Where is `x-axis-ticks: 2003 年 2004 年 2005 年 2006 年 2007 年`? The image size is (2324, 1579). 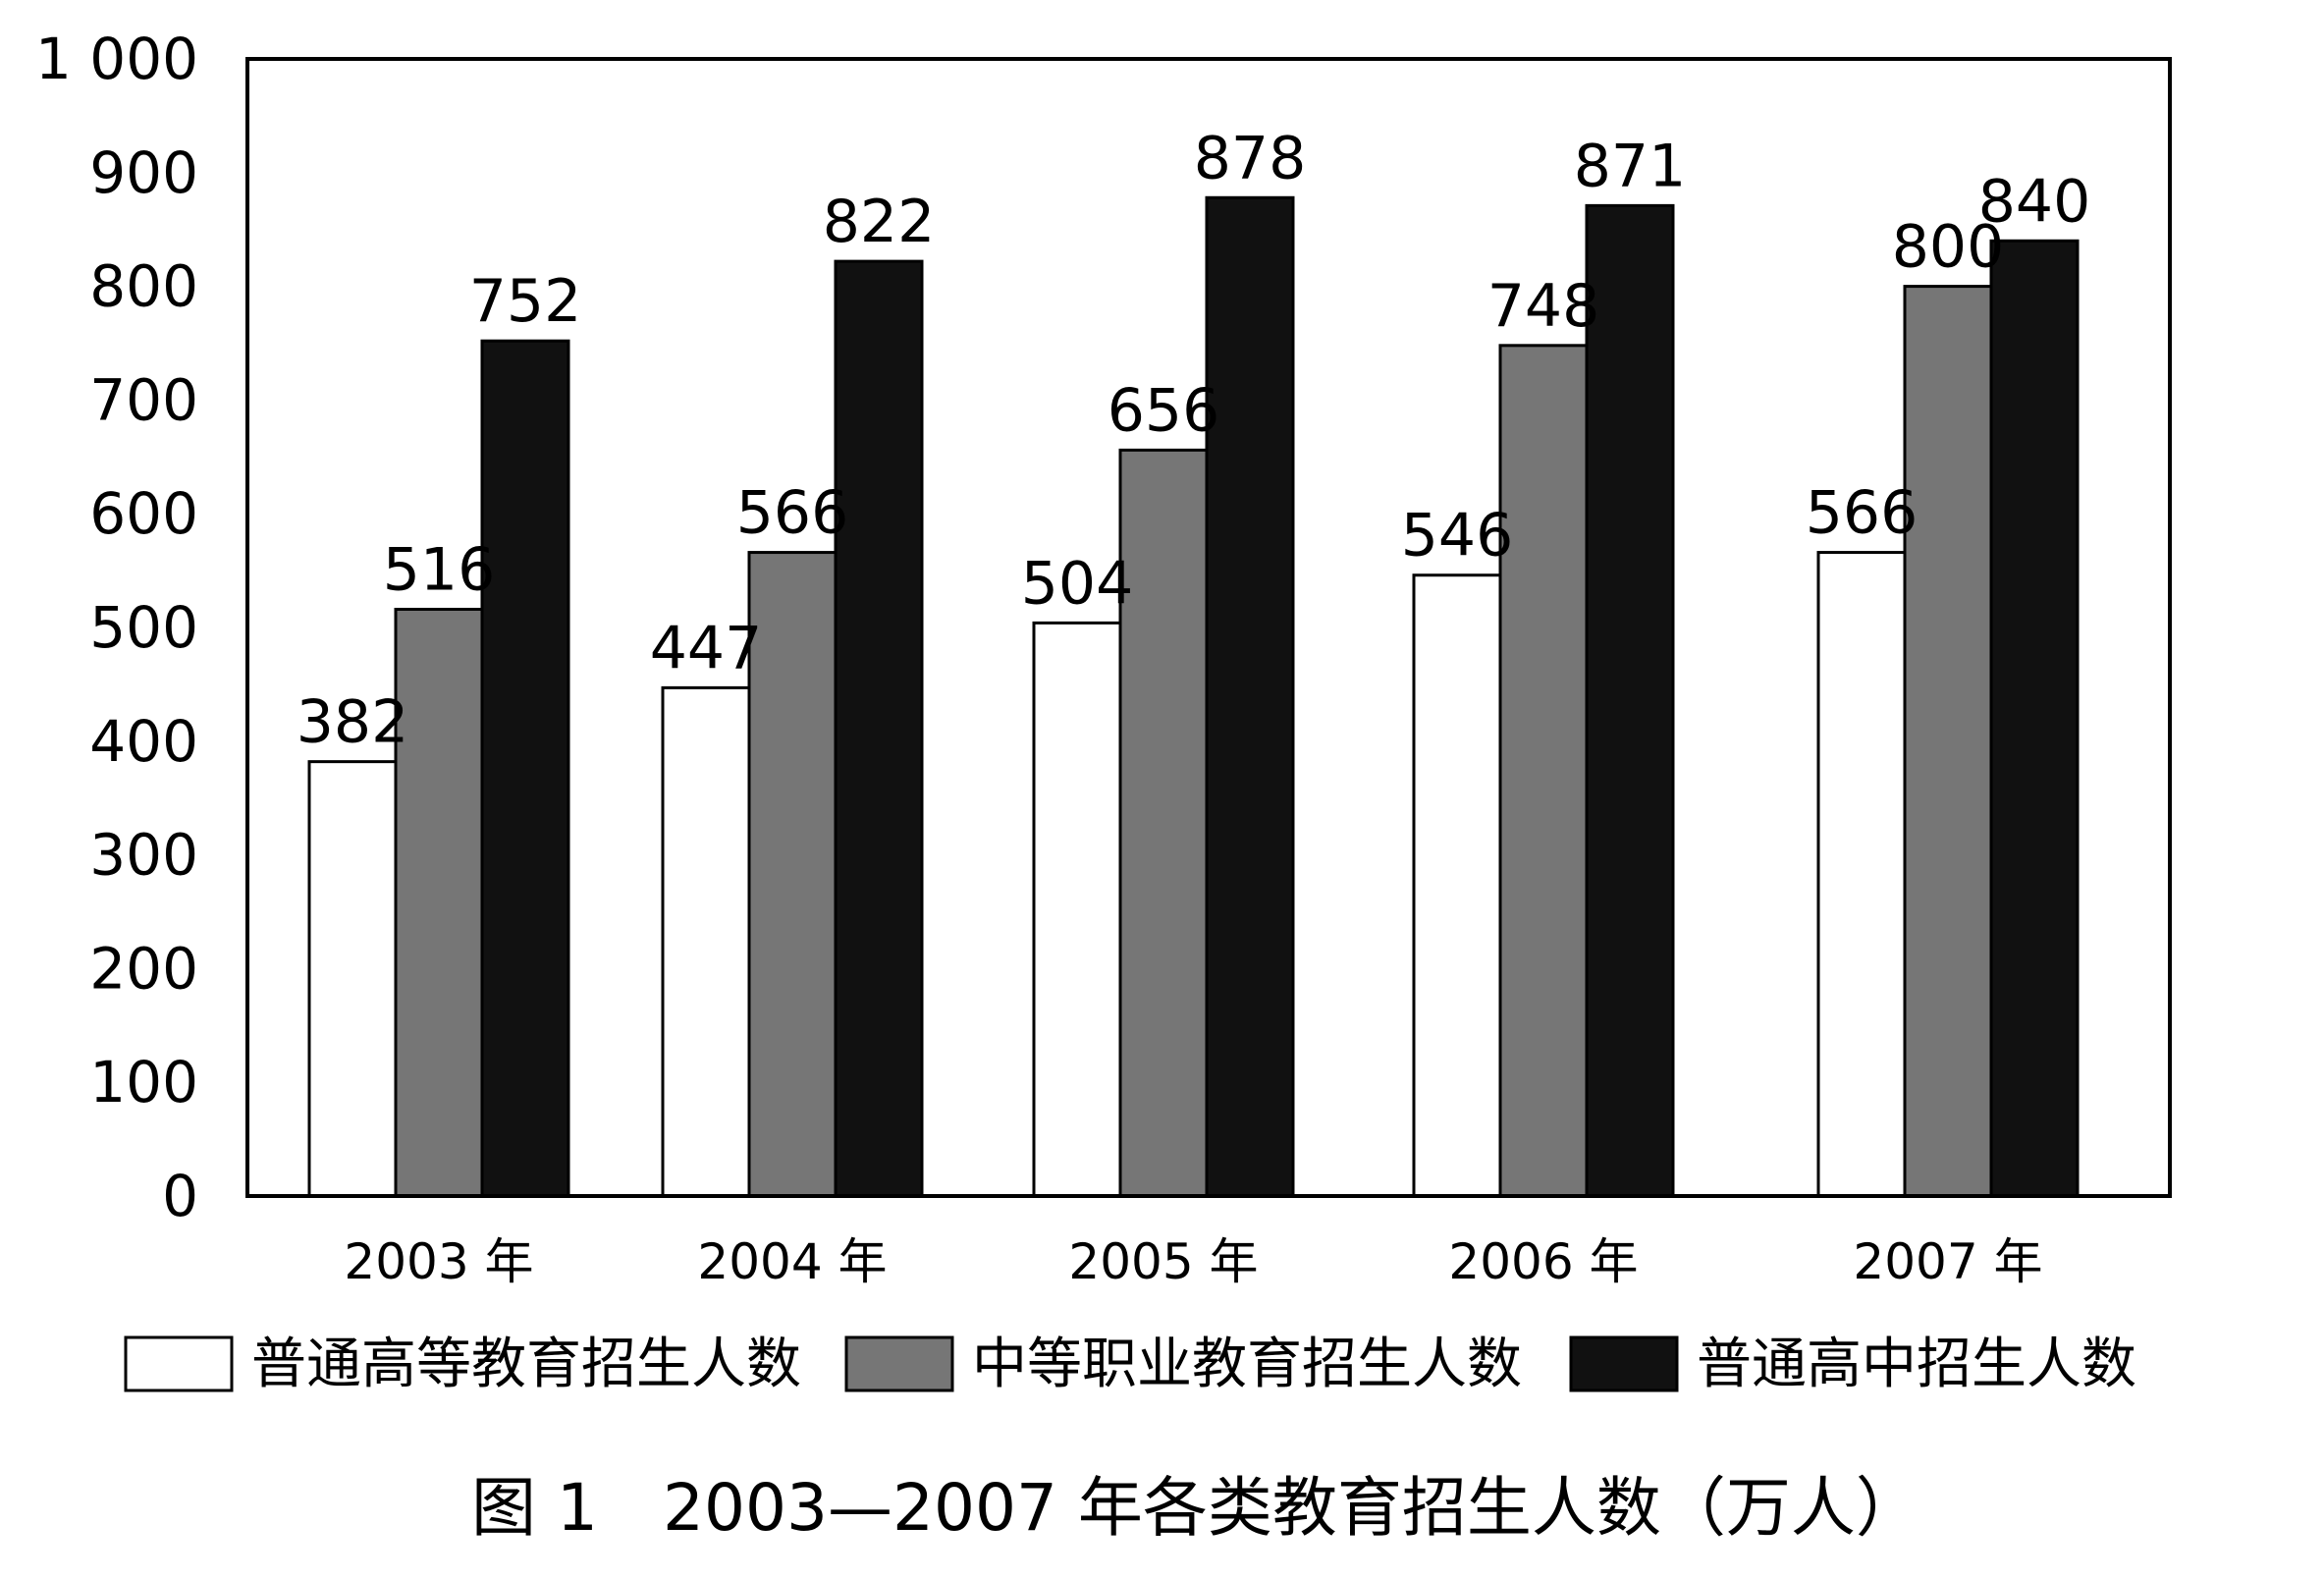
x-axis-ticks: 2003 年 2004 年 2005 年 2006 年 2007 年 is located at coordinates (1193, 1261).